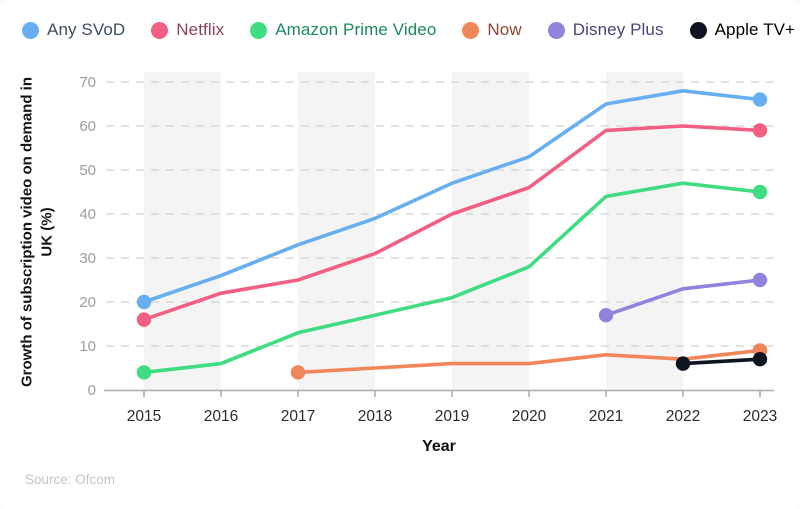  What do you see at coordinates (452, 416) in the screenshot?
I see `x-tick-label-2019: 2019` at bounding box center [452, 416].